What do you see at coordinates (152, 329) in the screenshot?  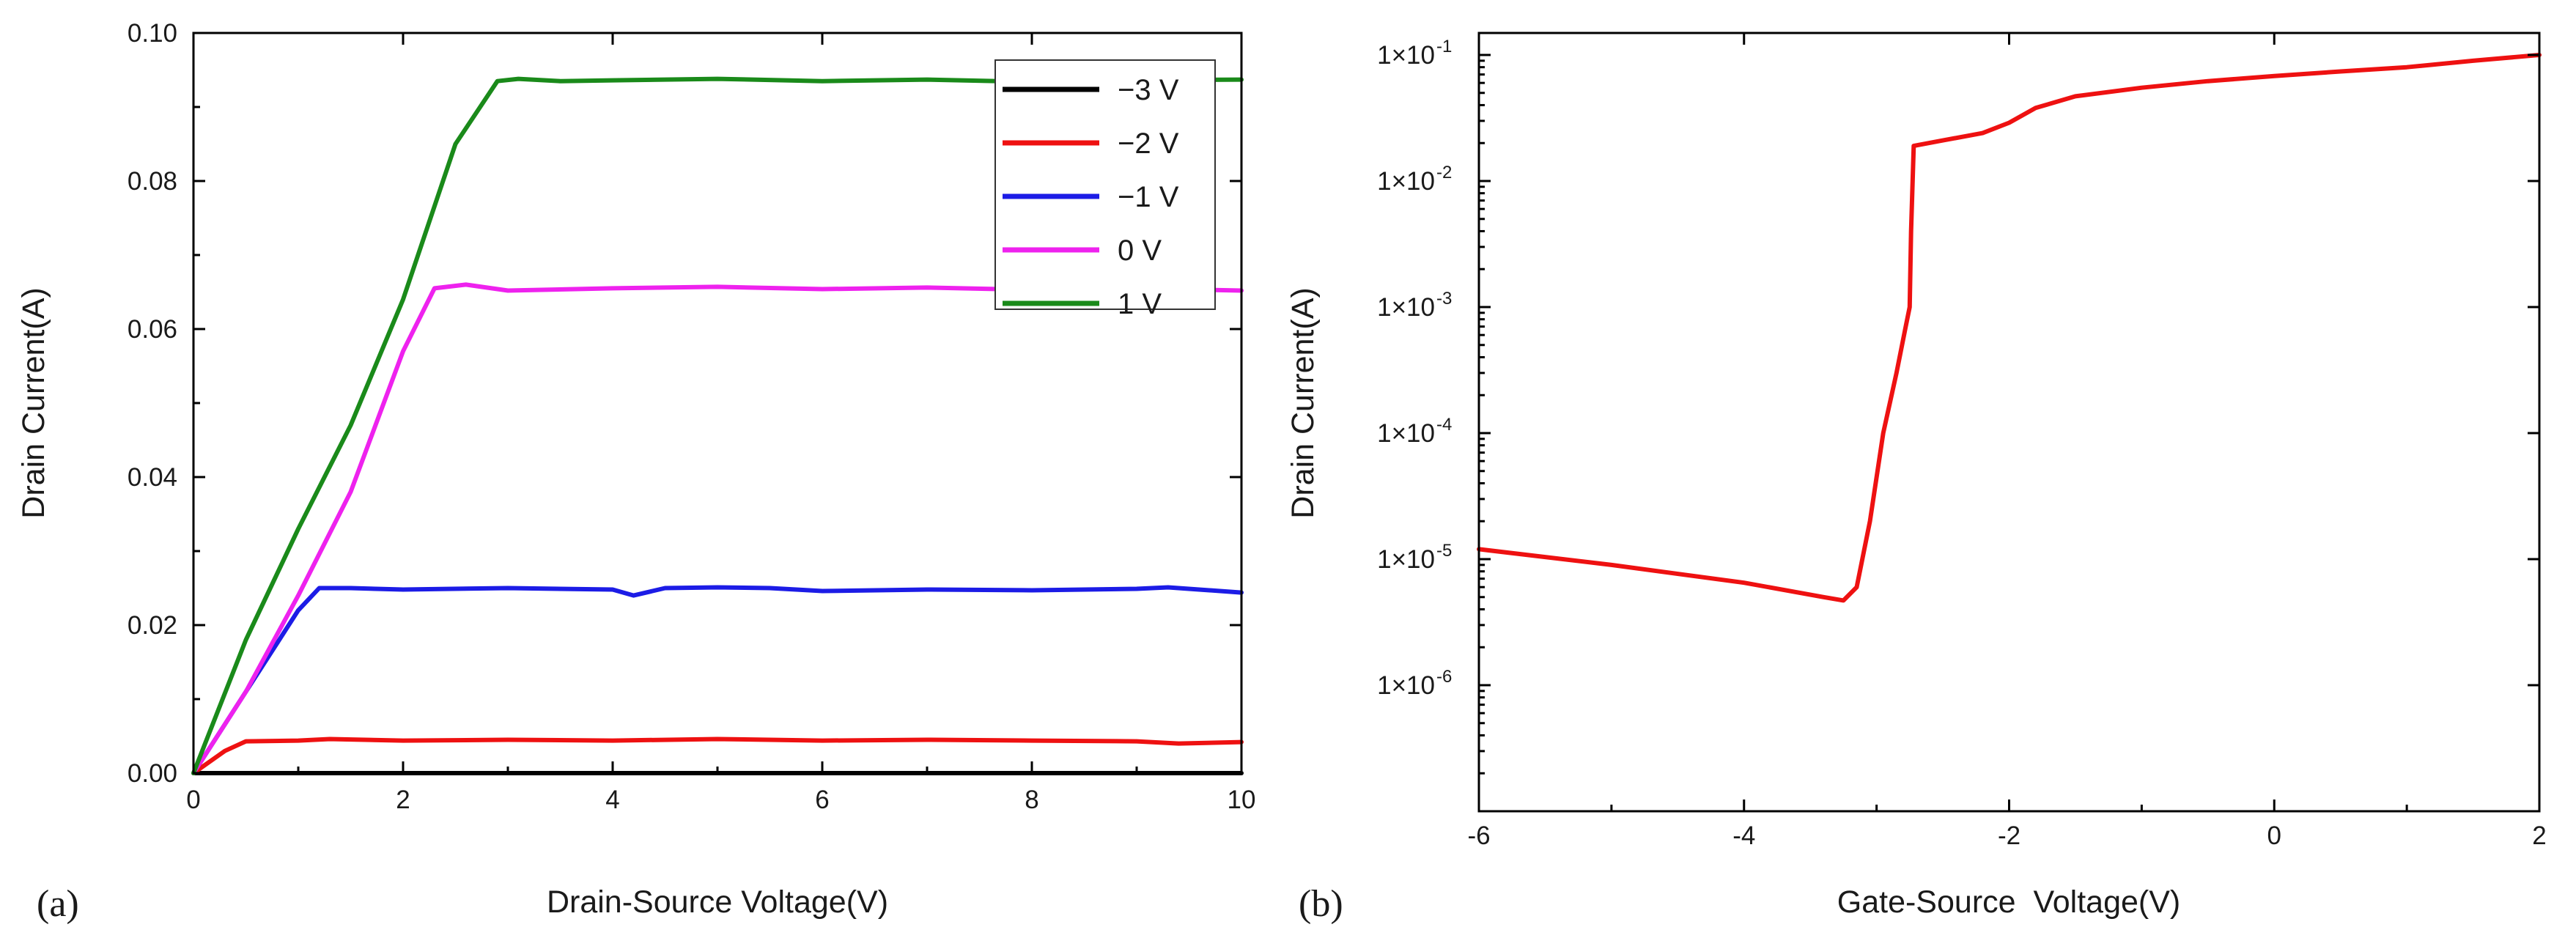 I see `chart-a-y-tick-label: 0.06` at bounding box center [152, 329].